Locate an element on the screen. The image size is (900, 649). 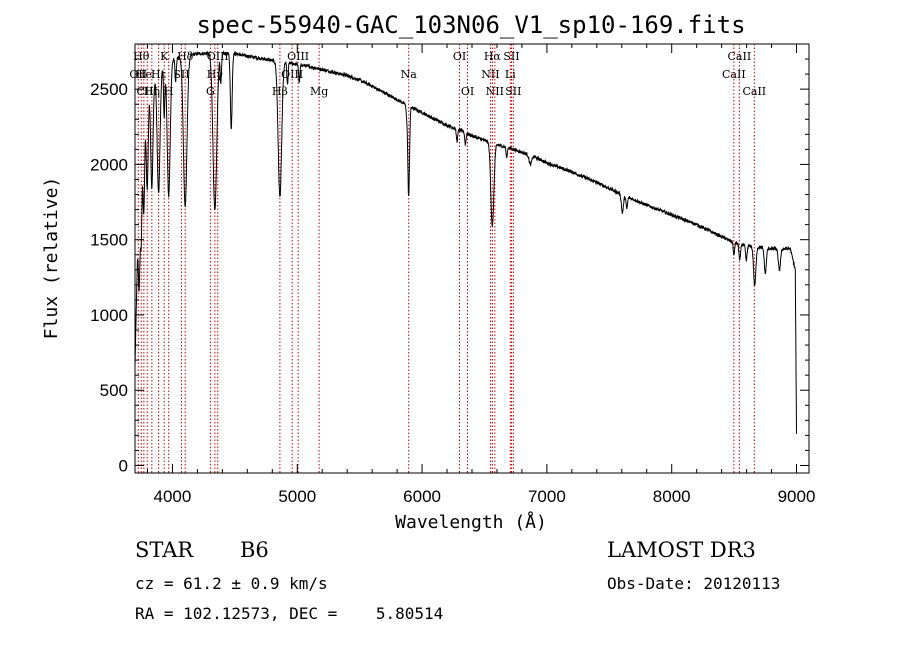
x-tick-label: 6000 is located at coordinates (422, 496).